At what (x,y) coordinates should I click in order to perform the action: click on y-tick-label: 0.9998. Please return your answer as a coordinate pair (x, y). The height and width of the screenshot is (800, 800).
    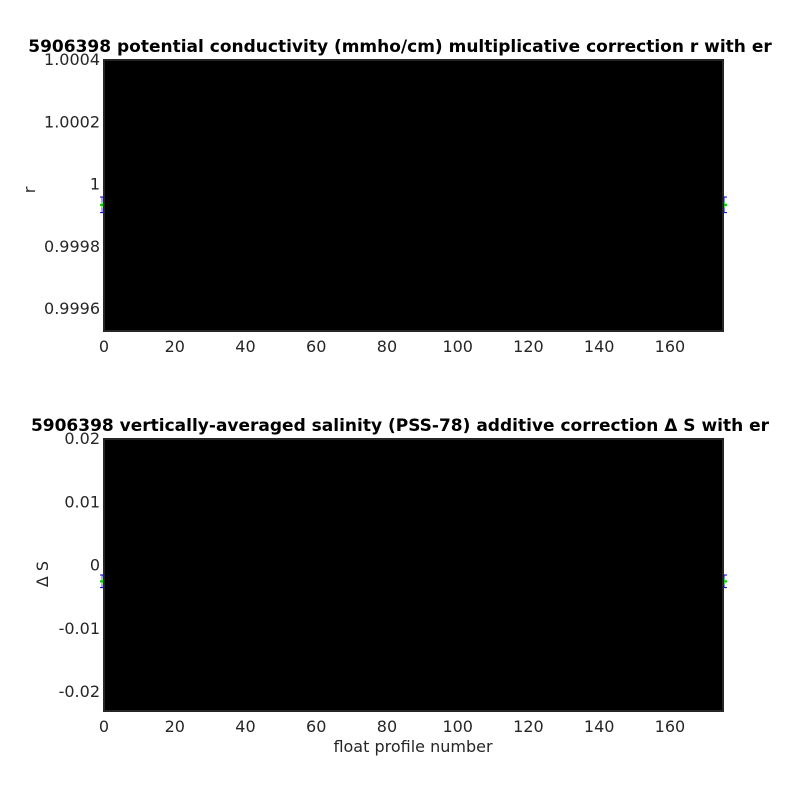
    Looking at the image, I should click on (72, 246).